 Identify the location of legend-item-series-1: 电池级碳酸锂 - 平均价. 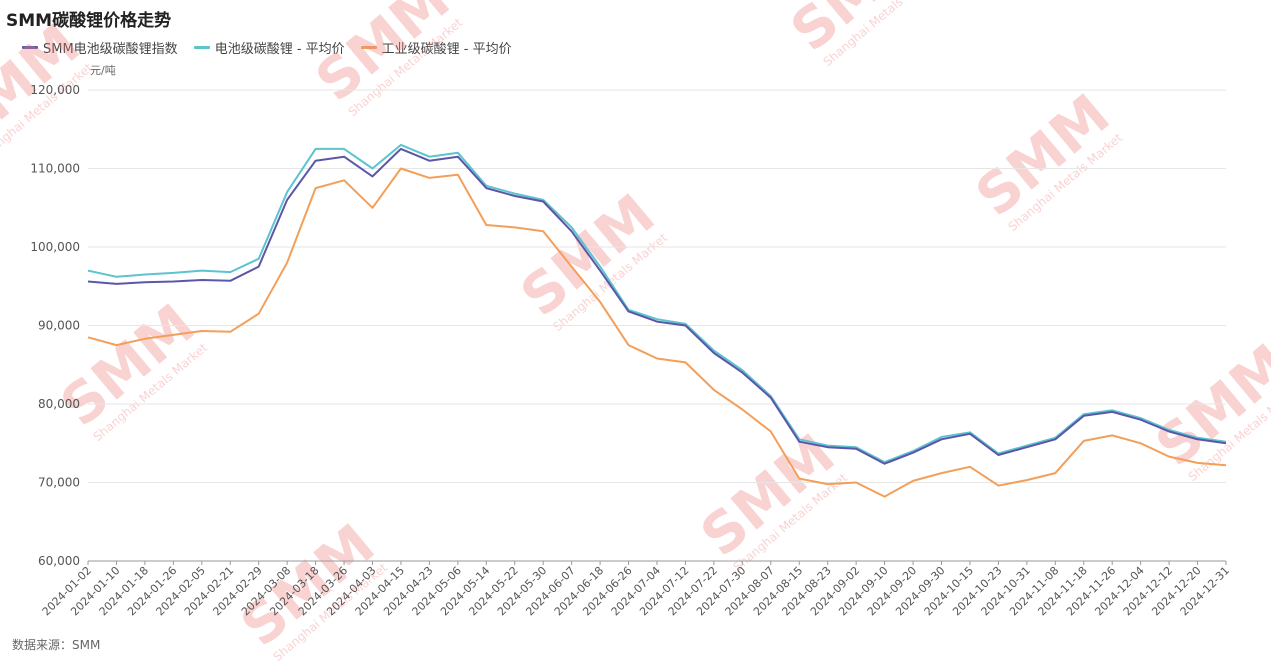
(269, 47).